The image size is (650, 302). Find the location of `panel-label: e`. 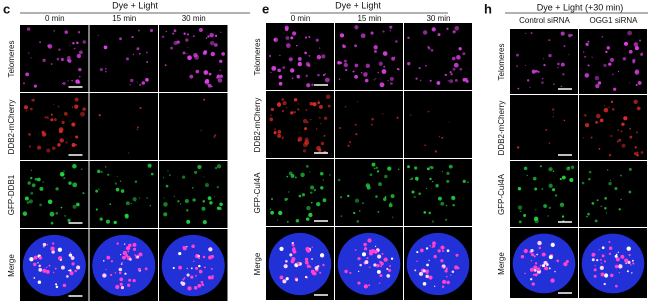

panel-label: e is located at coordinates (265, 8).